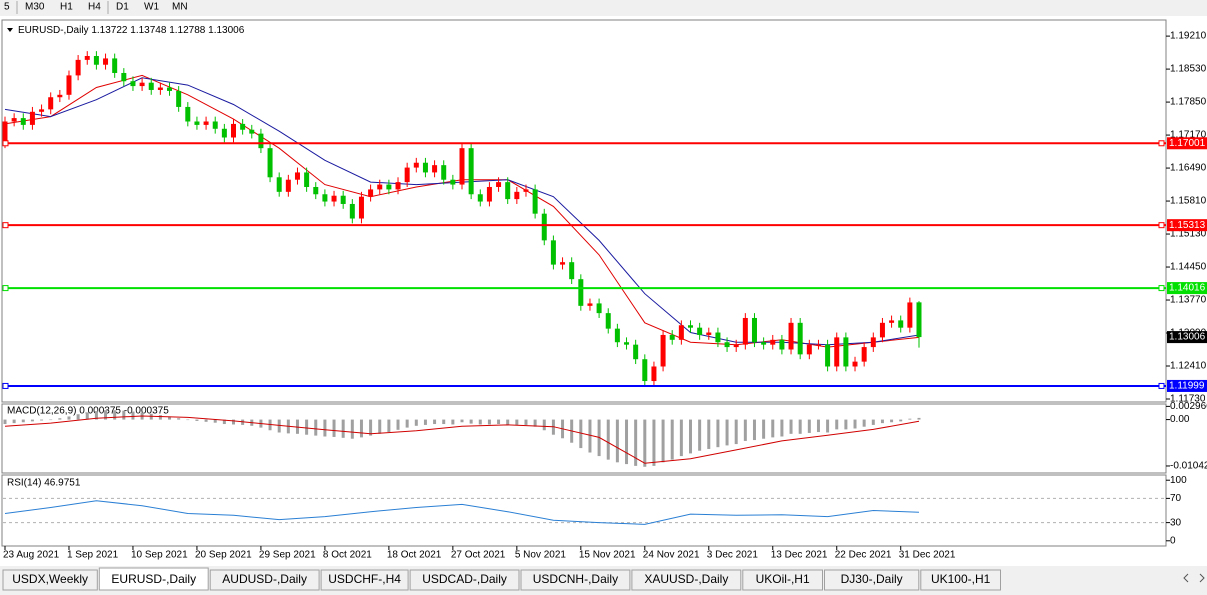 This screenshot has height=595, width=1207. I want to click on chart-tab: XAUUSD-,Daily, so click(686, 580).